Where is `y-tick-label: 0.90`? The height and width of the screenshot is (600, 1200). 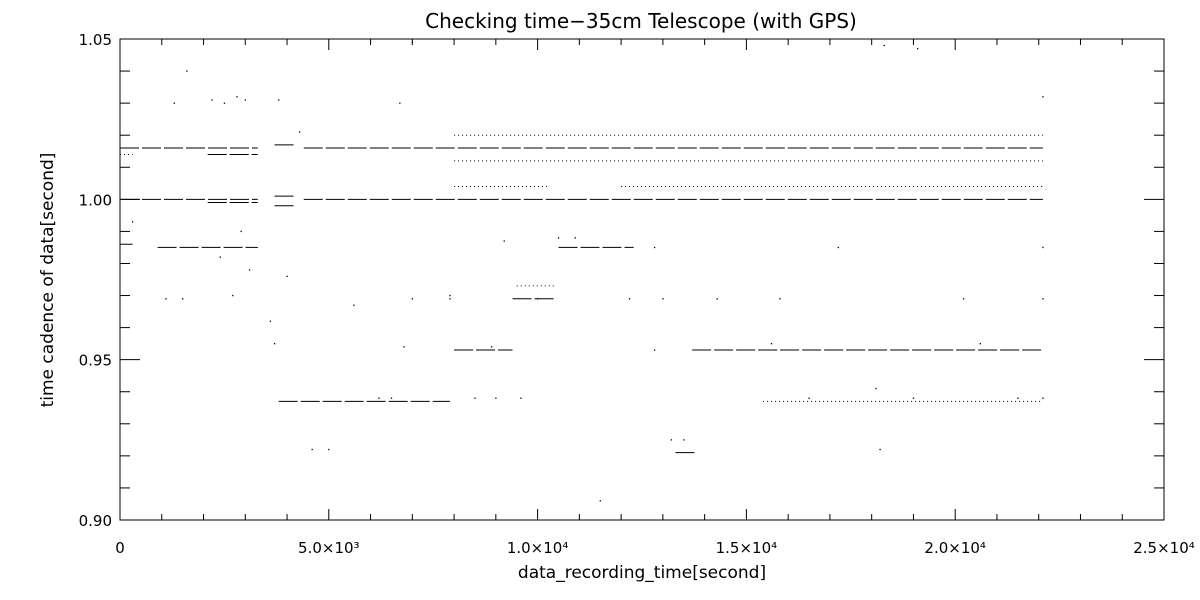
y-tick-label: 0.90 is located at coordinates (95, 521).